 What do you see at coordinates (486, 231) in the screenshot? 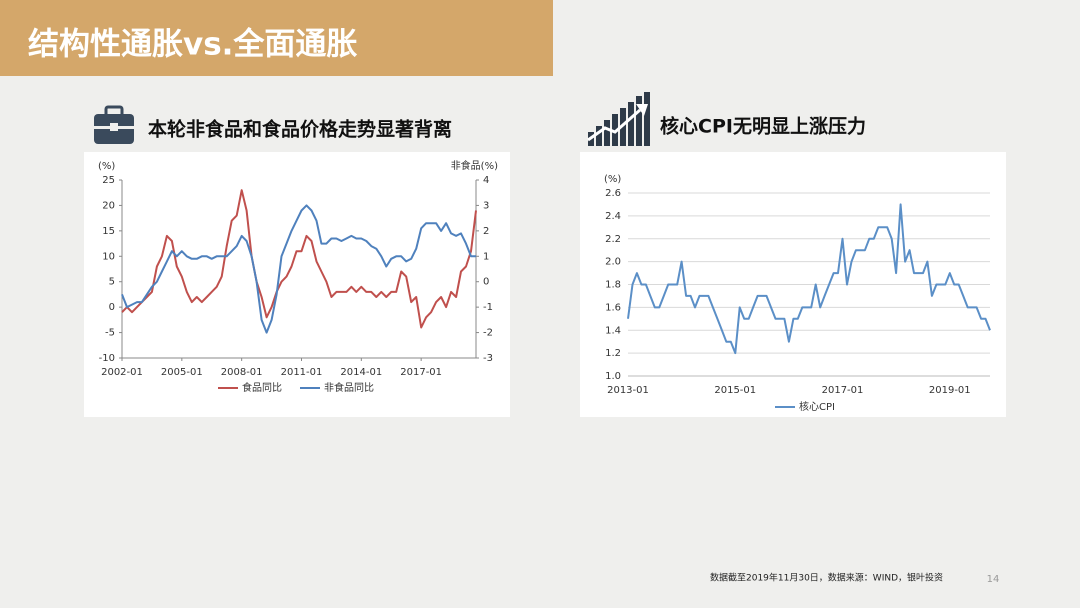
I see `y2-tick-label: 2` at bounding box center [486, 231].